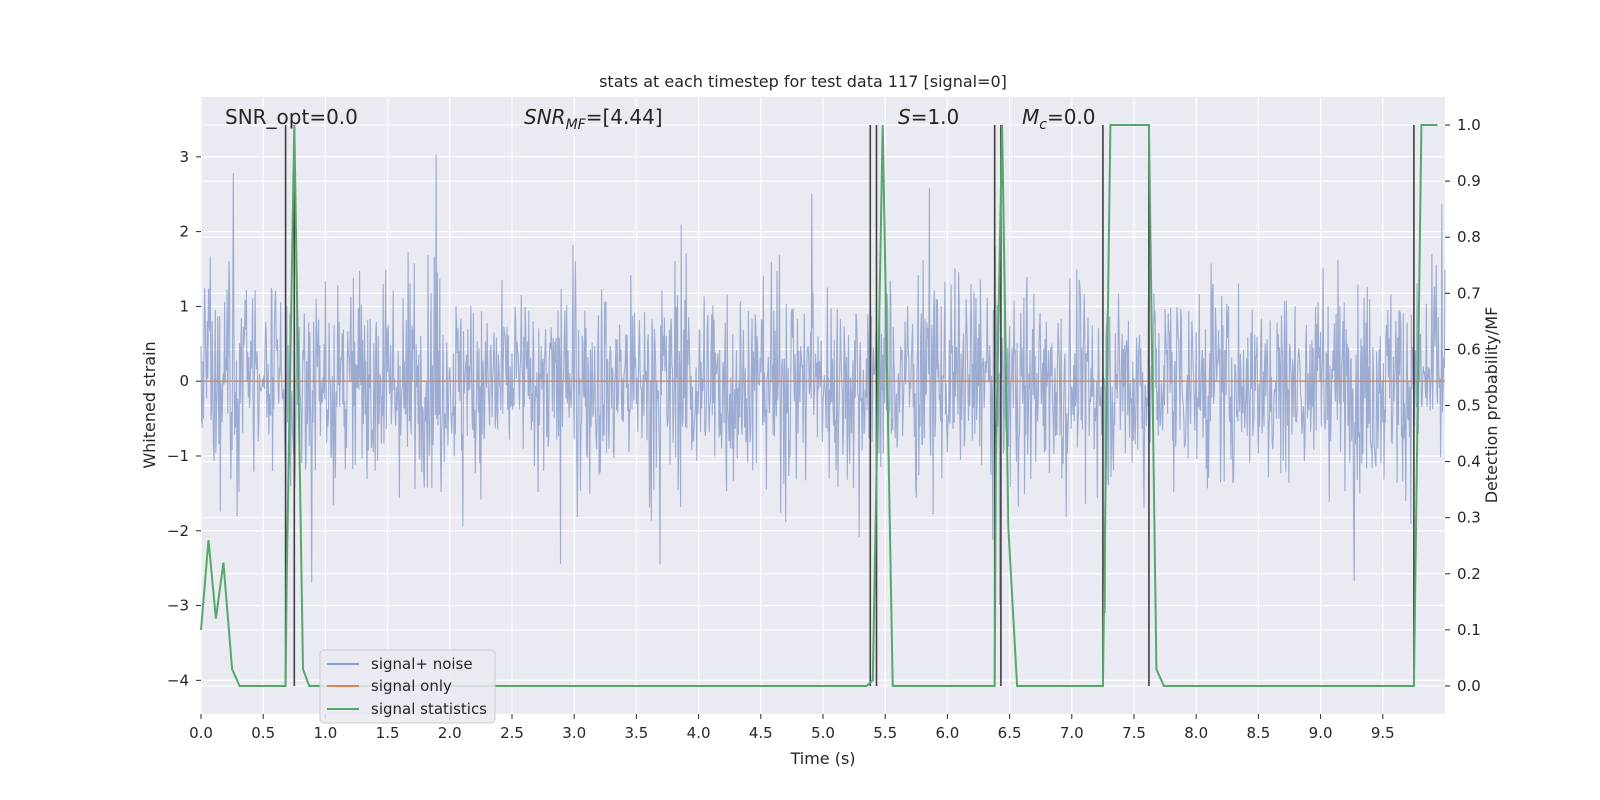  I want to click on y2-tick-label: 0.0, so click(1469, 686).